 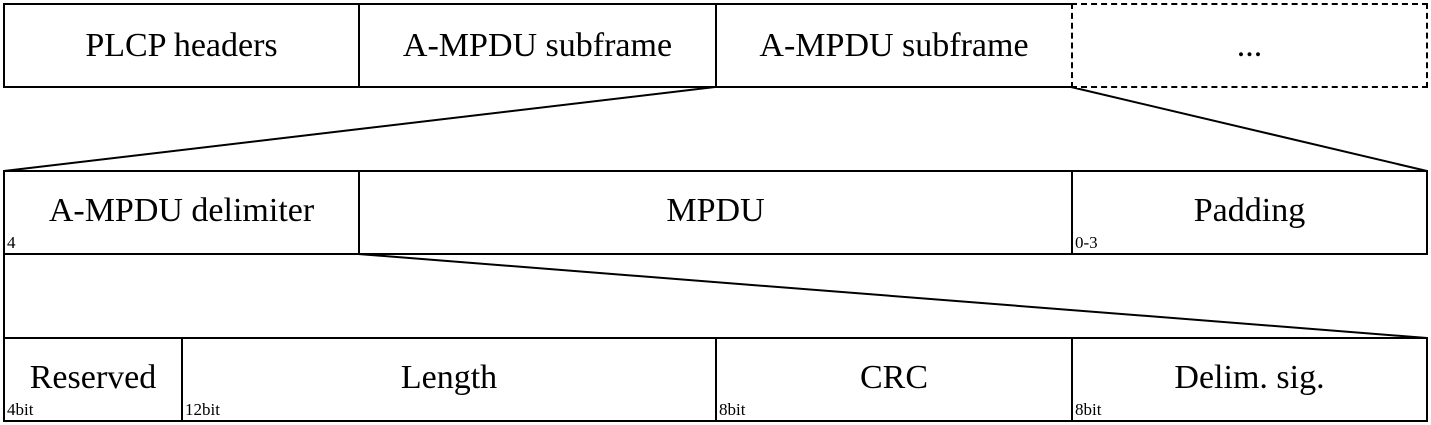 I want to click on plcp-headers-label: PLCP headers, so click(x=181, y=45).